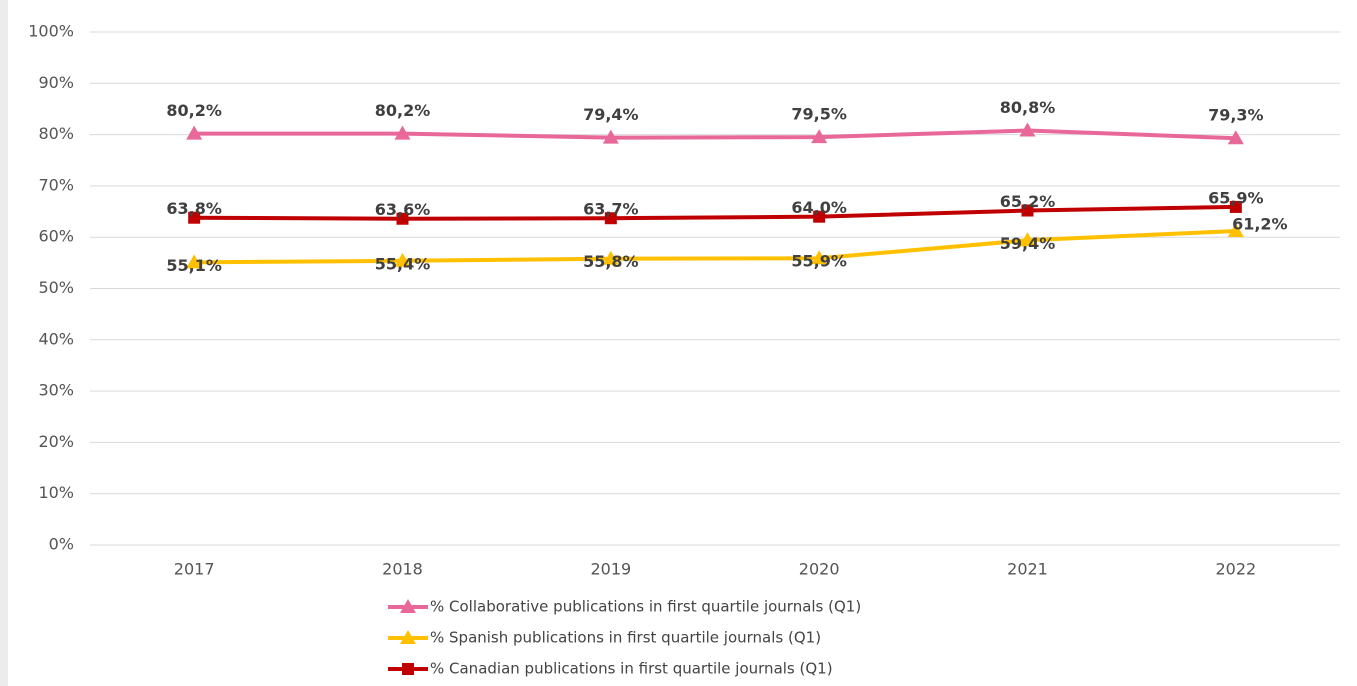 This screenshot has height=686, width=1357. I want to click on data-label: 55,9%, so click(819, 261).